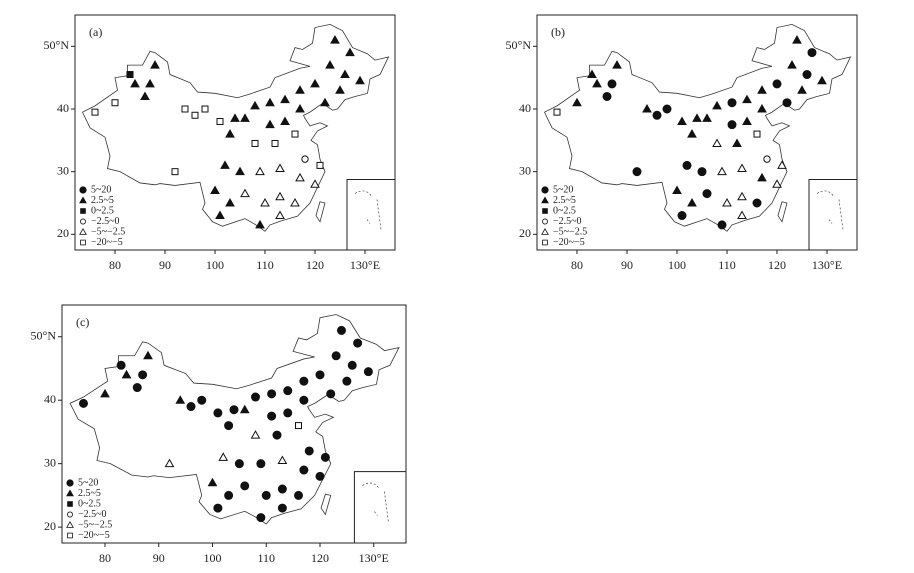 The width and height of the screenshot is (914, 573). What do you see at coordinates (213, 558) in the screenshot?
I see `x-tick-label: 100` at bounding box center [213, 558].